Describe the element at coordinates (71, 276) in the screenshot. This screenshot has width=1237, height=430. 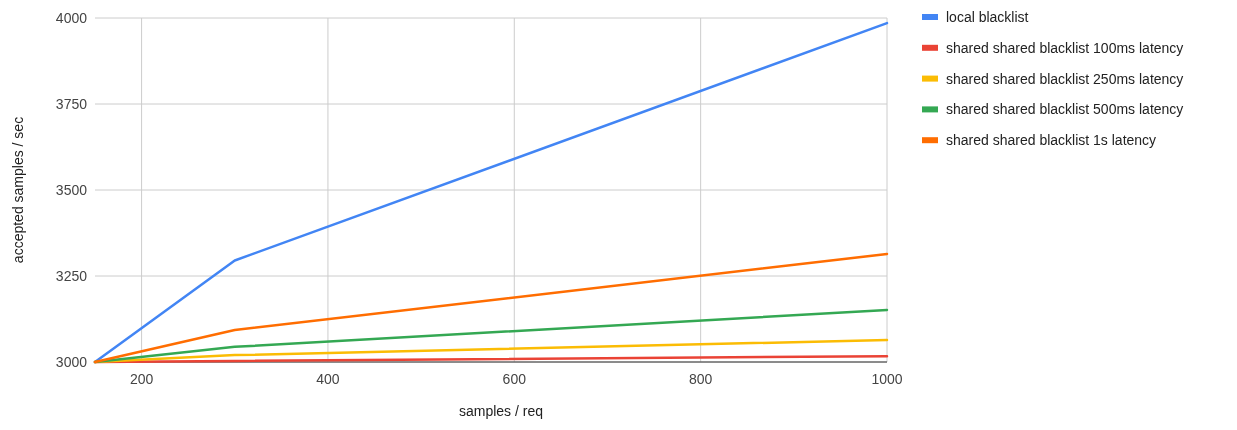
I see `y-tick-label: 3250` at that location.